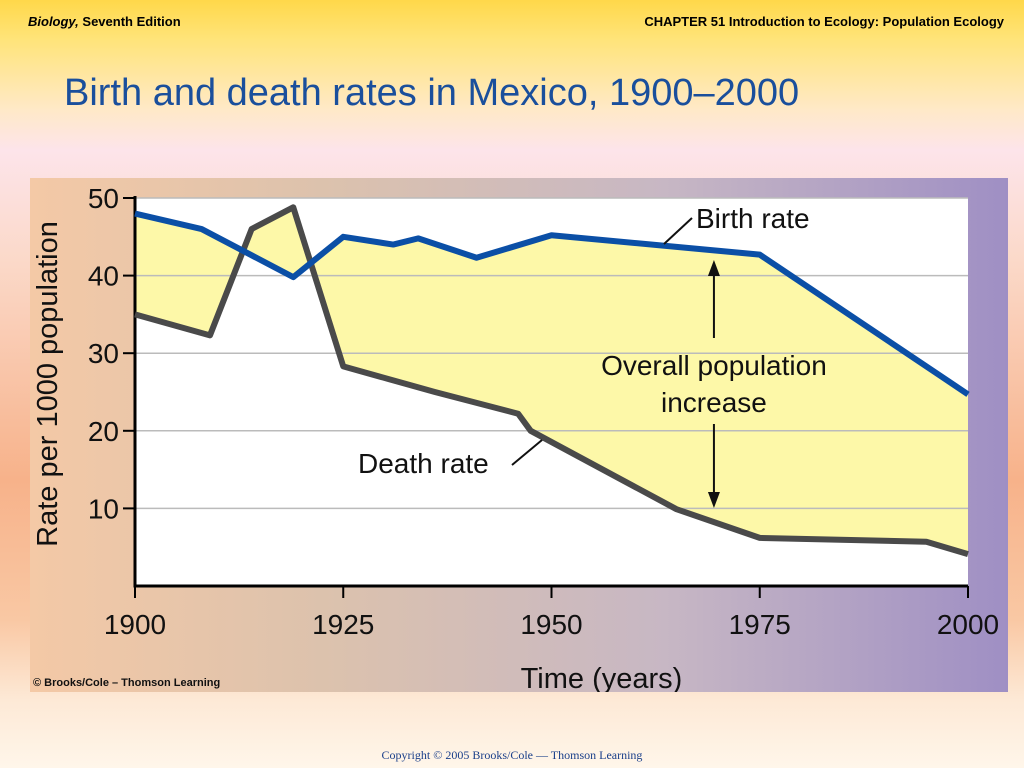 This screenshot has height=768, width=1024. What do you see at coordinates (713, 268) in the screenshot?
I see `arrow-up-head` at bounding box center [713, 268].